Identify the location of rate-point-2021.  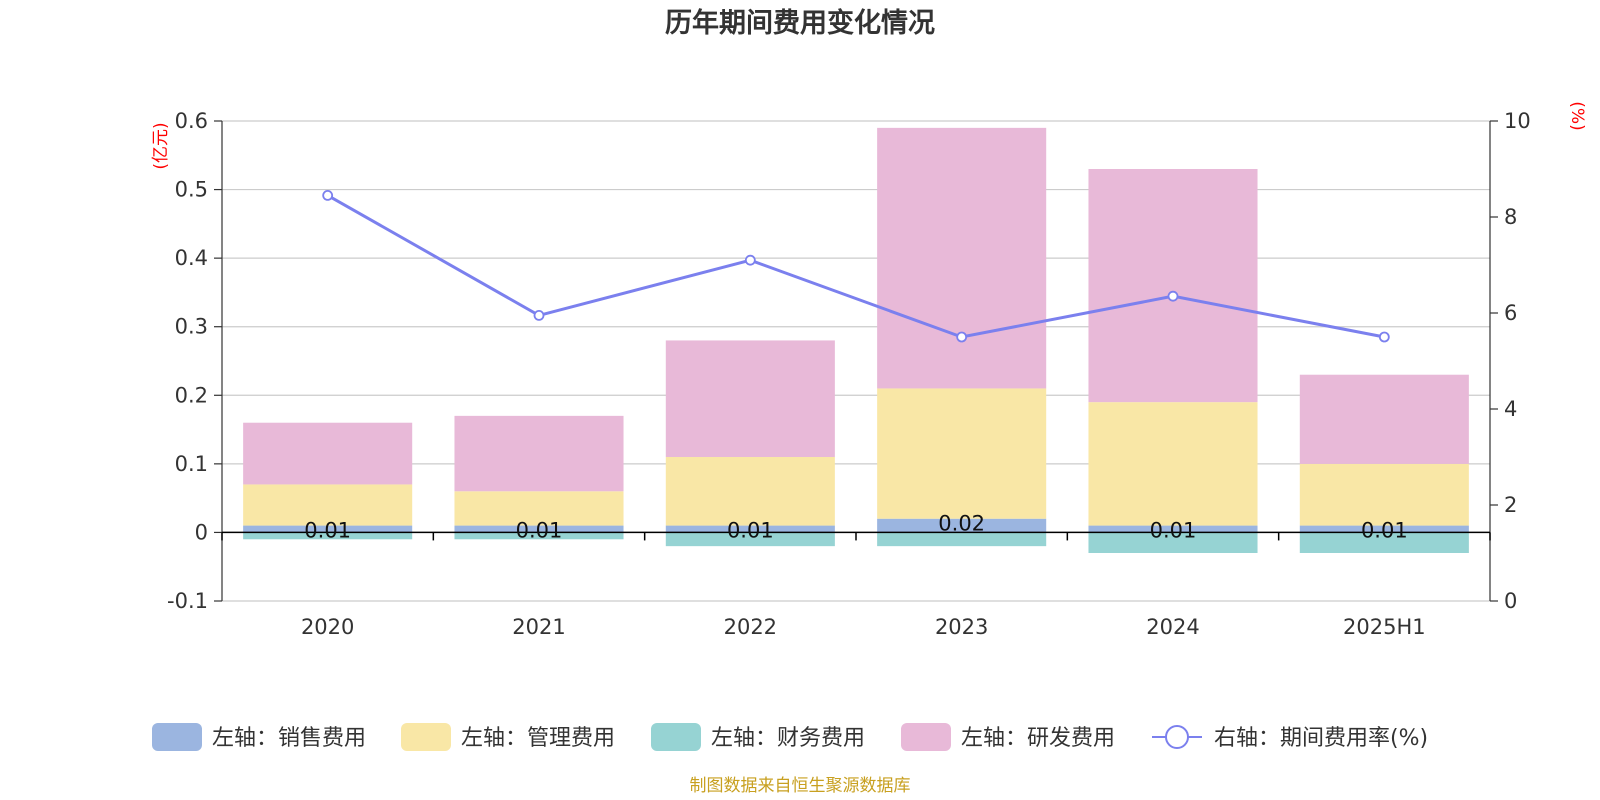
(539, 315).